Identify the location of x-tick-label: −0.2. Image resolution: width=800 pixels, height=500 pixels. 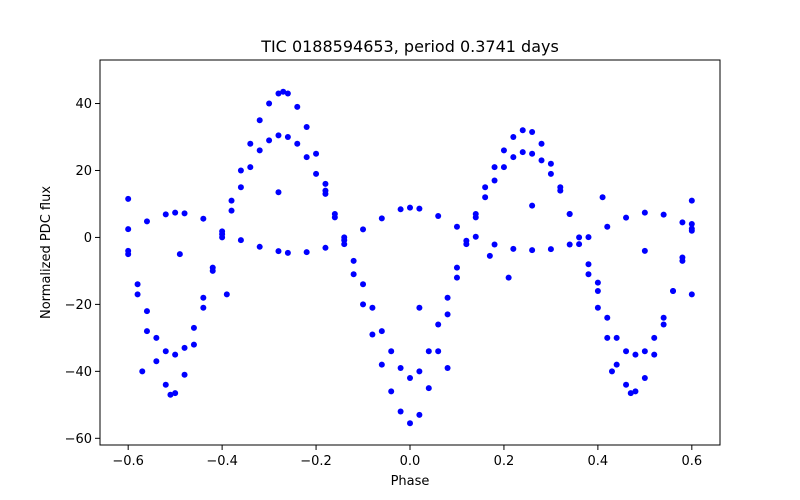
(316, 461).